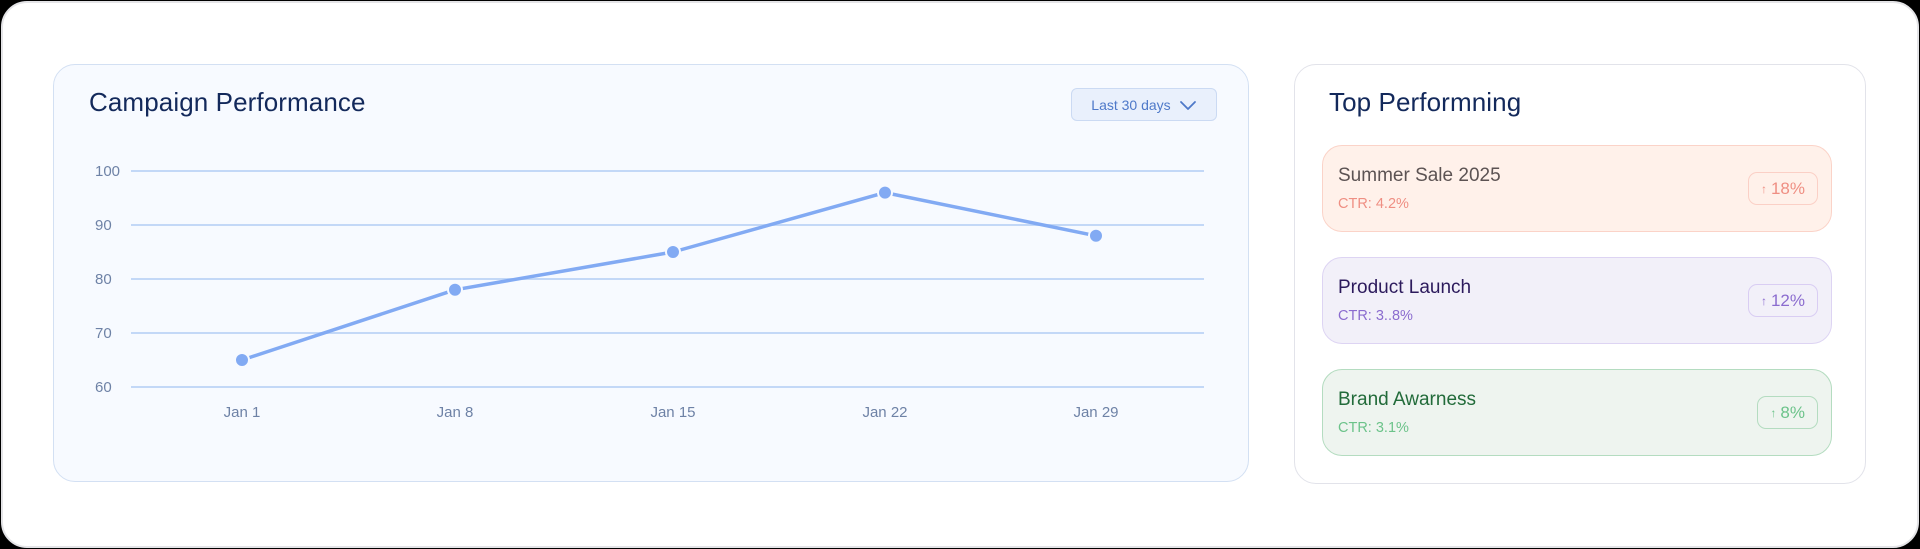  I want to click on change-value: 18%, so click(1787, 188).